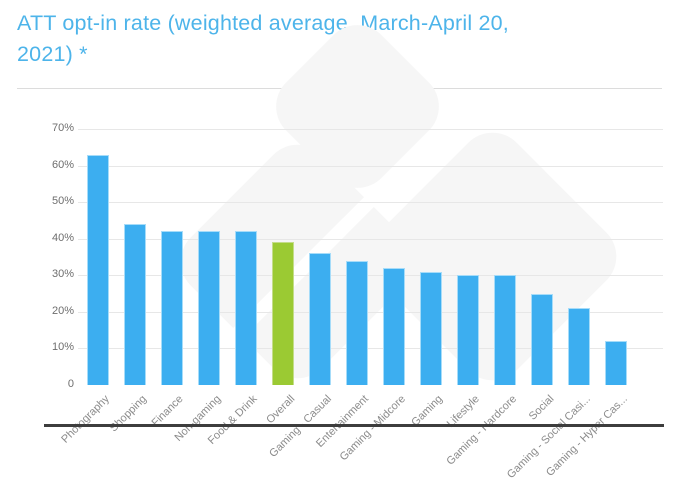  I want to click on y-tick-label: 10%, so click(62, 347).